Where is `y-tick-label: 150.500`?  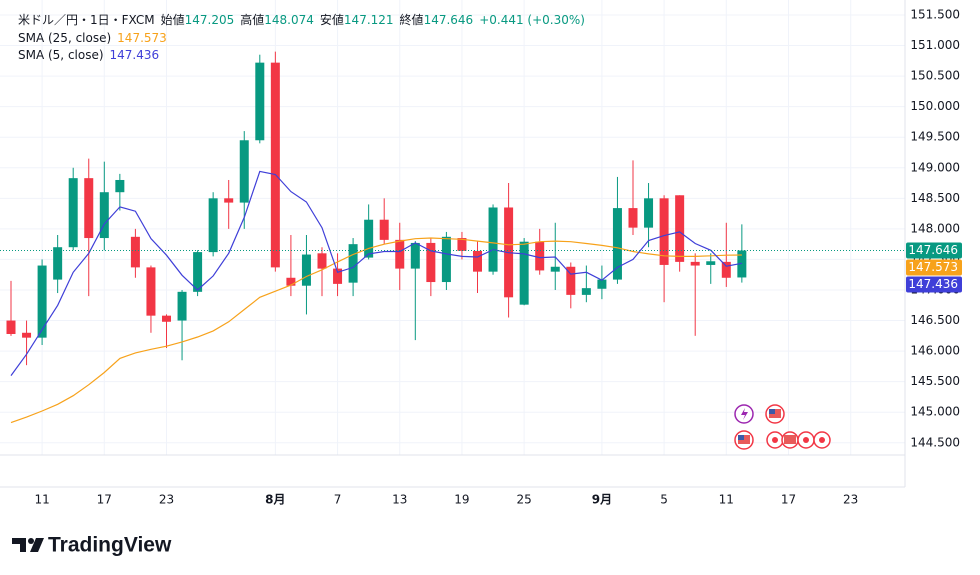
y-tick-label: 150.500 is located at coordinates (935, 76).